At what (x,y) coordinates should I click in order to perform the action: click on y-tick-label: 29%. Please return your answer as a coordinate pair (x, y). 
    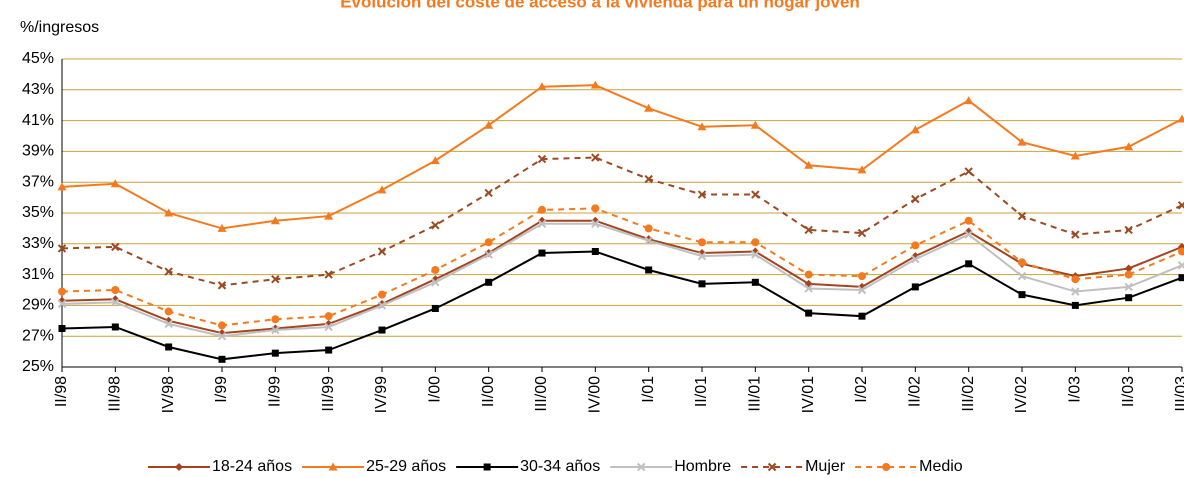
    Looking at the image, I should click on (38, 305).